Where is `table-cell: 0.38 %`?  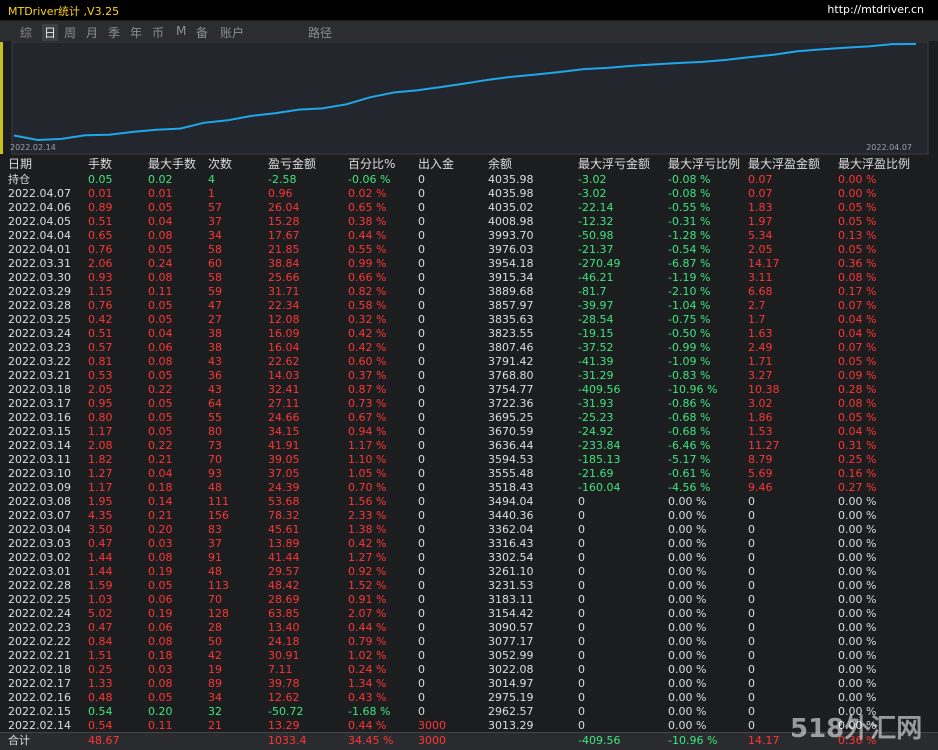 table-cell: 0.38 % is located at coordinates (367, 221).